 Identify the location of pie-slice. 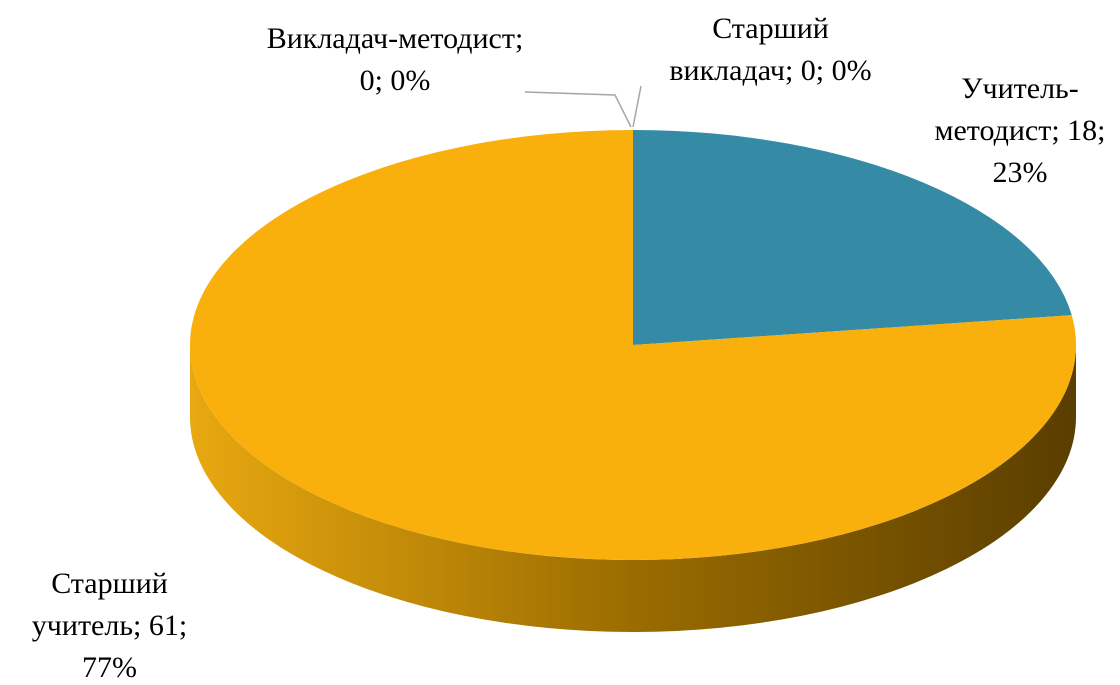
(852, 237).